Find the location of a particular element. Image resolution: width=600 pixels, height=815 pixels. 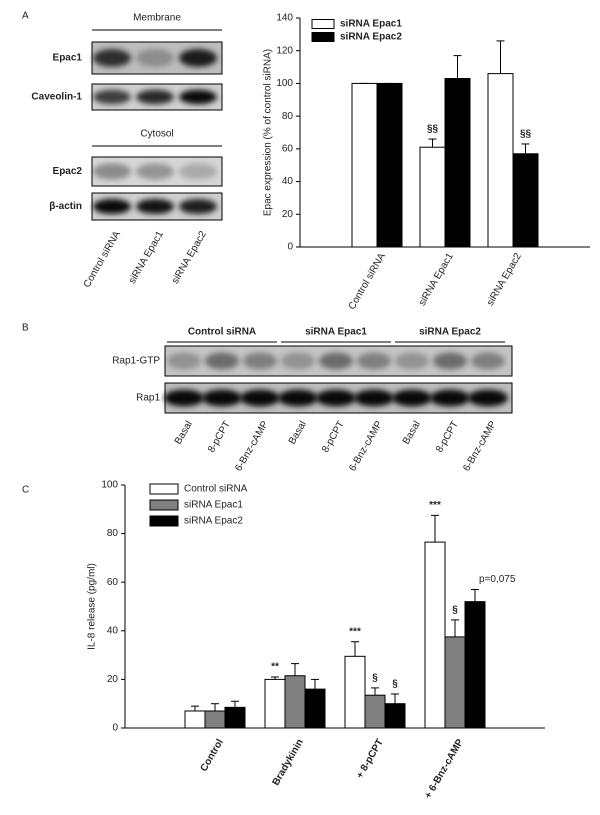

blot-row-label: Caveolin-1 is located at coordinates (56, 97).